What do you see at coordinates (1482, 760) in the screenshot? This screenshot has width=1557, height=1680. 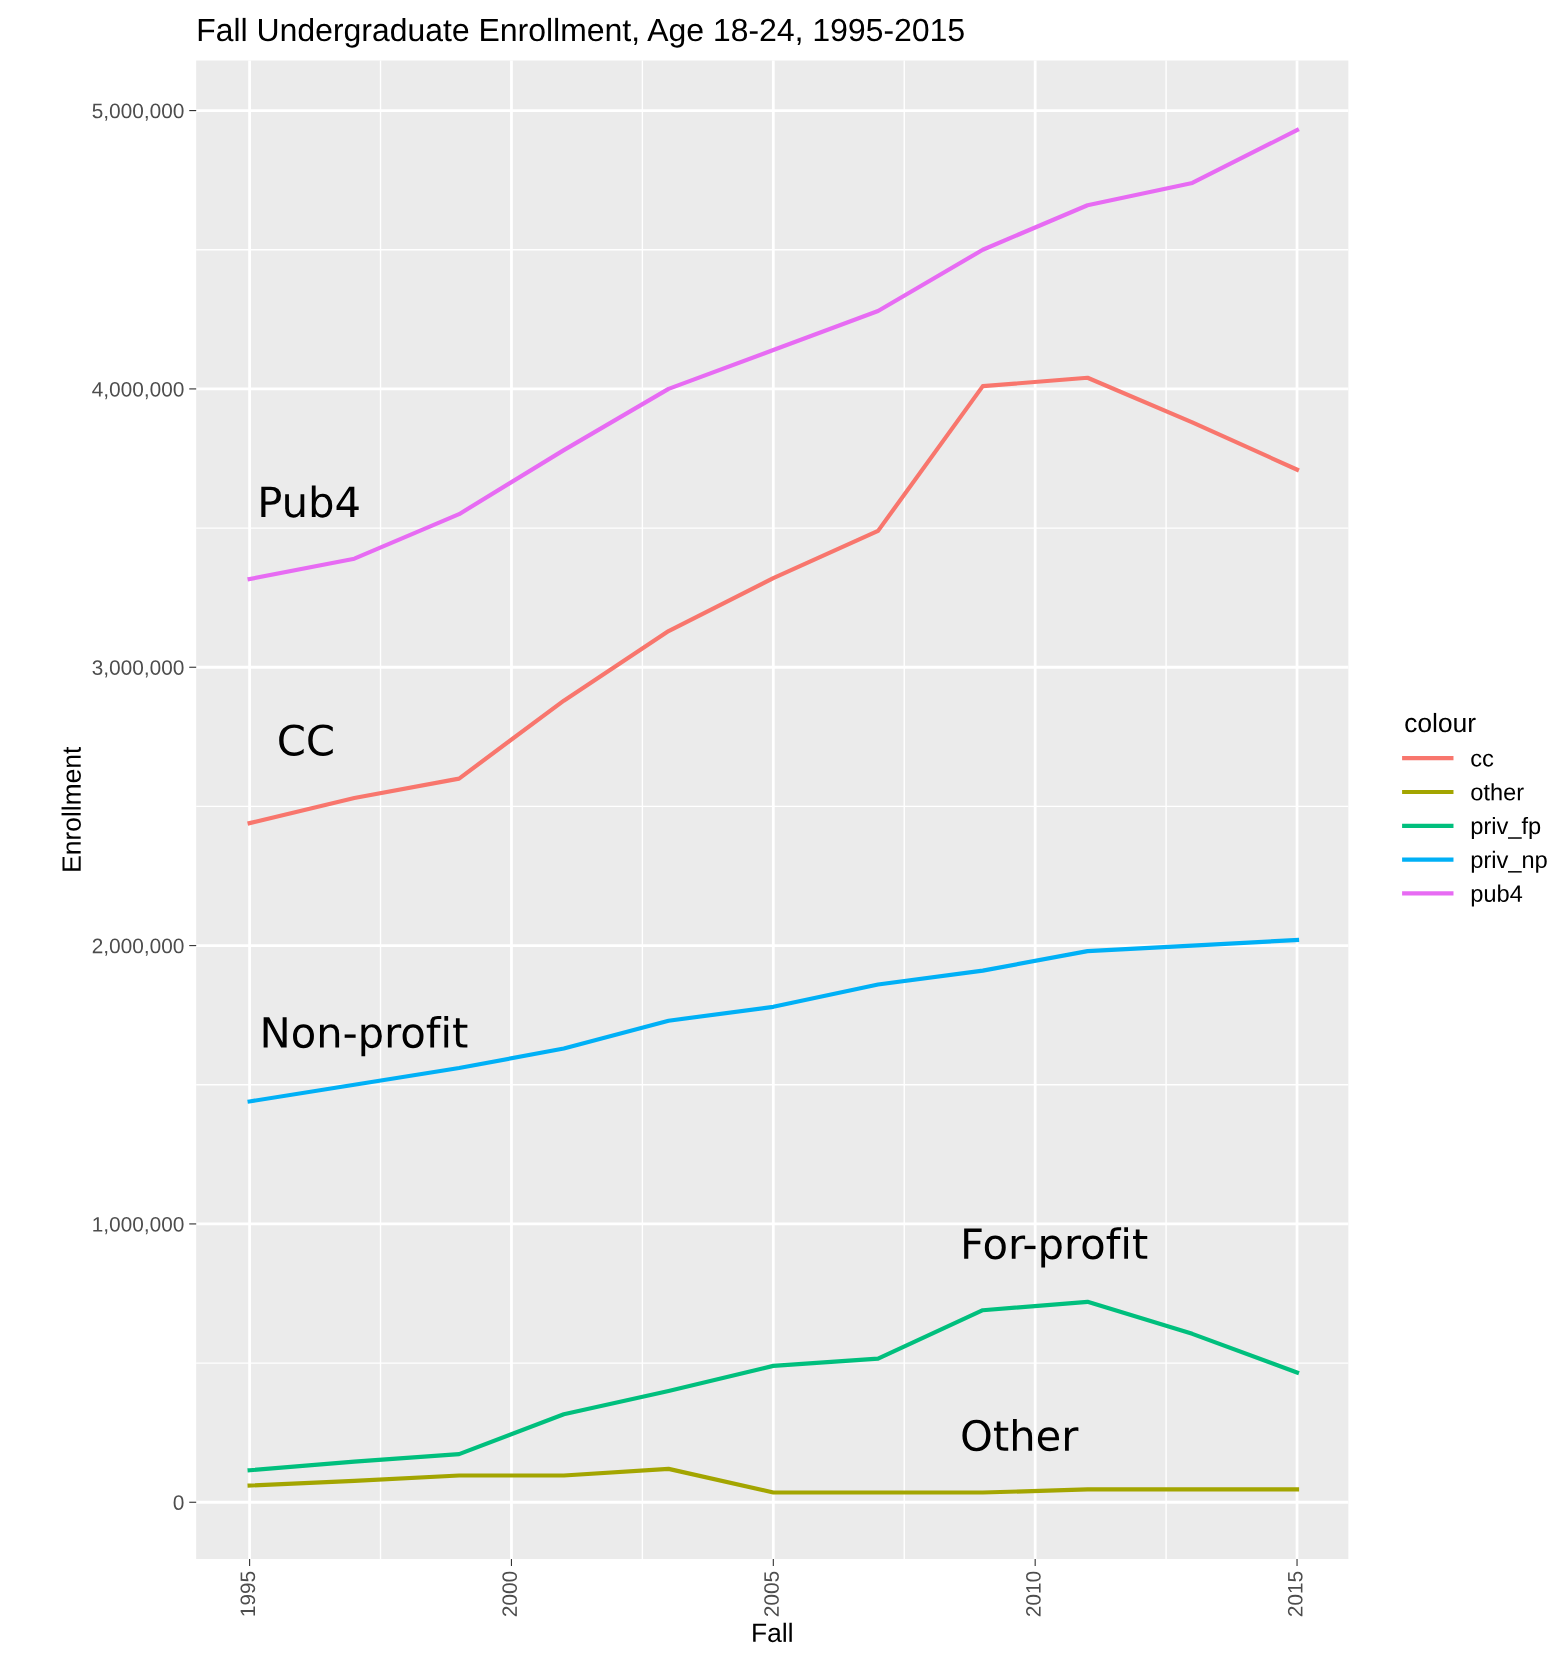 I see `legend-label: cc` at bounding box center [1482, 760].